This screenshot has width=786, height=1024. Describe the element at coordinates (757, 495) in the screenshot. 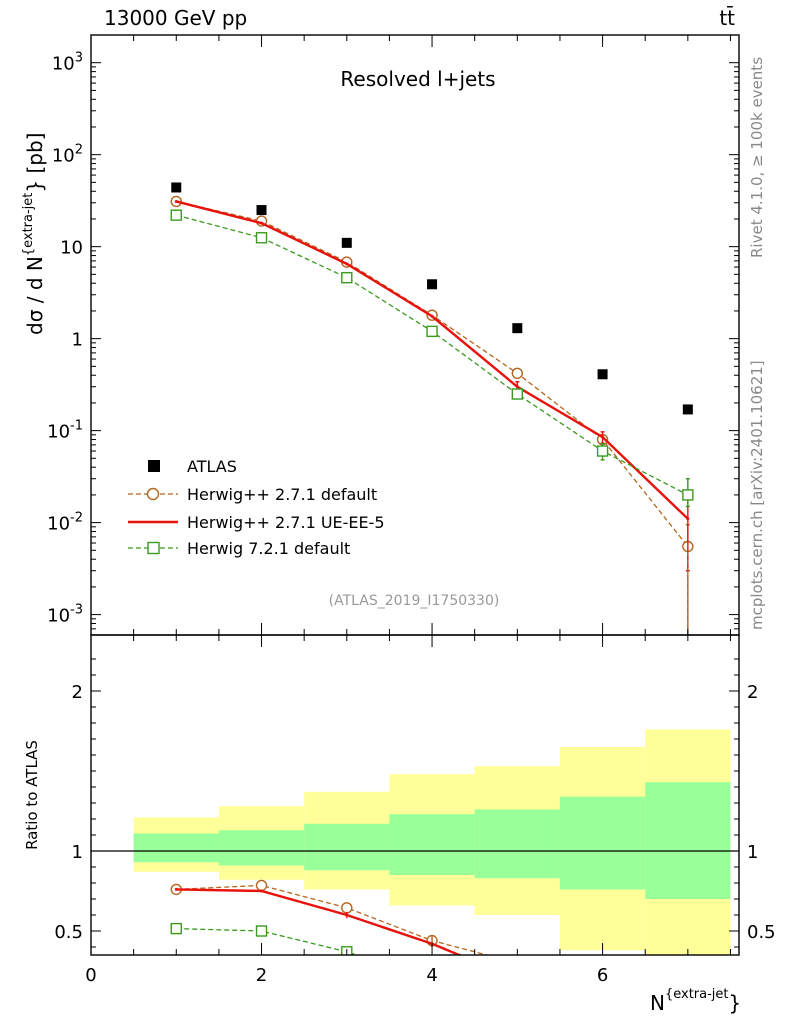

I see `site-label: mcplots.cern.ch [arXiv:2401.10621]` at that location.